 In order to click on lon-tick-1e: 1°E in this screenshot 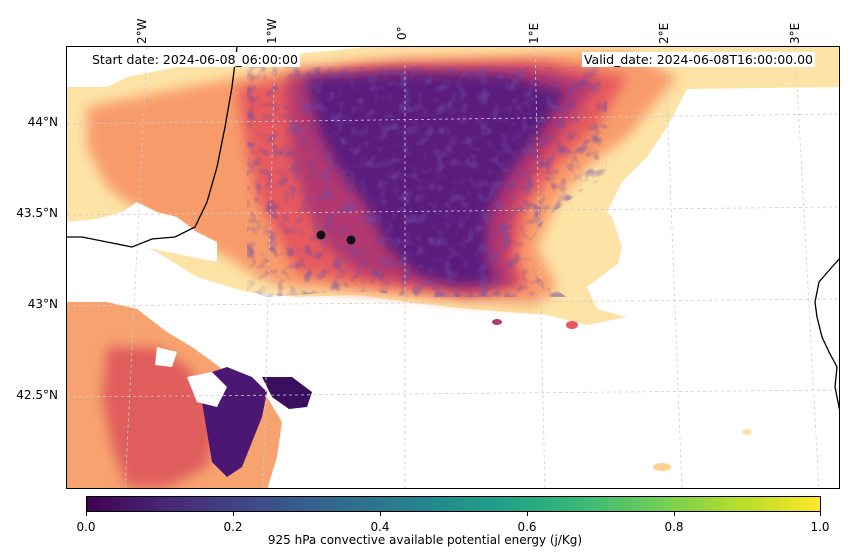, I will do `click(534, 33)`.